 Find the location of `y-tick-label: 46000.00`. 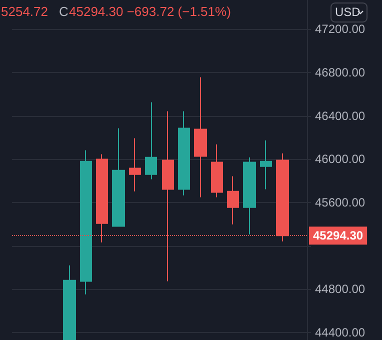

y-tick-label: 46000.00 is located at coordinates (340, 159).